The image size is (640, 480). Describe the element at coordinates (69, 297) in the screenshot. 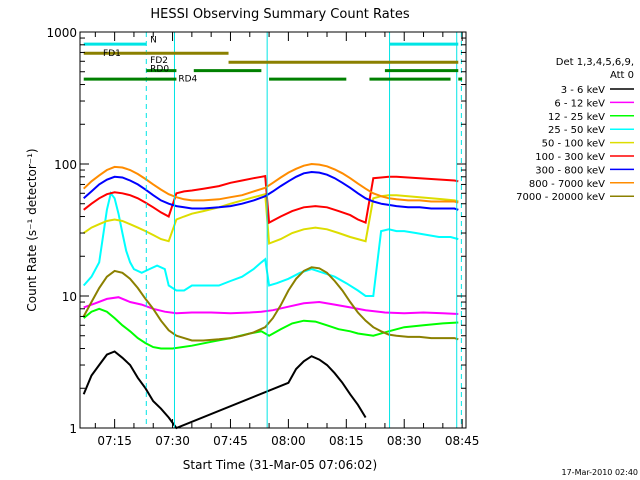

I see `y-tick-label-2: 10` at that location.